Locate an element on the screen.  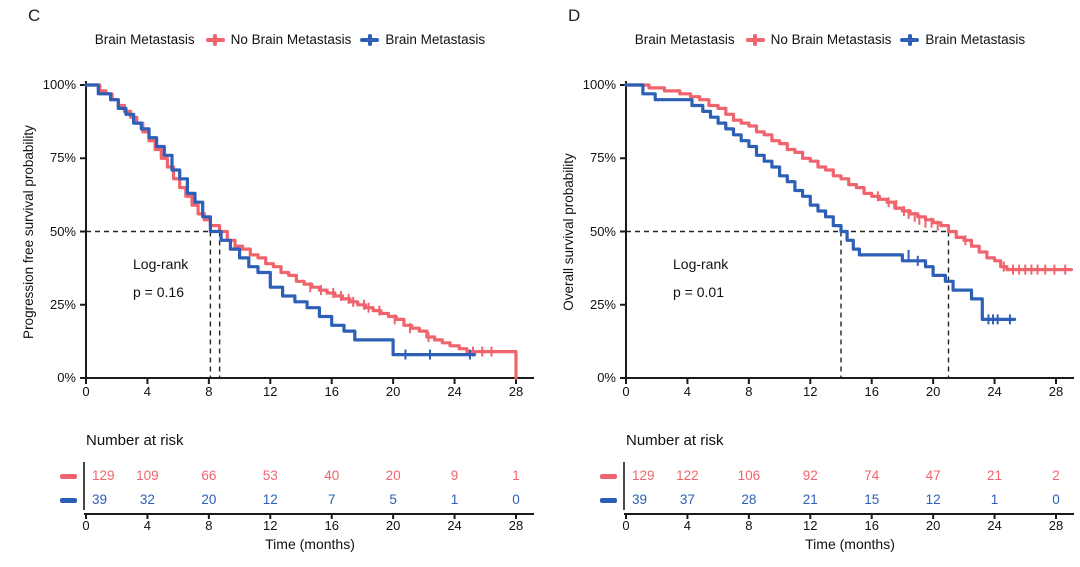
risk-count: 20 is located at coordinates (393, 475).